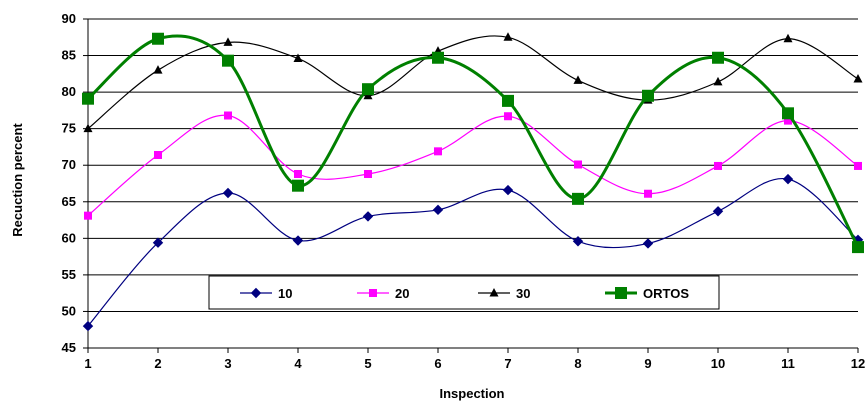 The width and height of the screenshot is (868, 403). I want to click on y-tick-label: 55, so click(69, 274).